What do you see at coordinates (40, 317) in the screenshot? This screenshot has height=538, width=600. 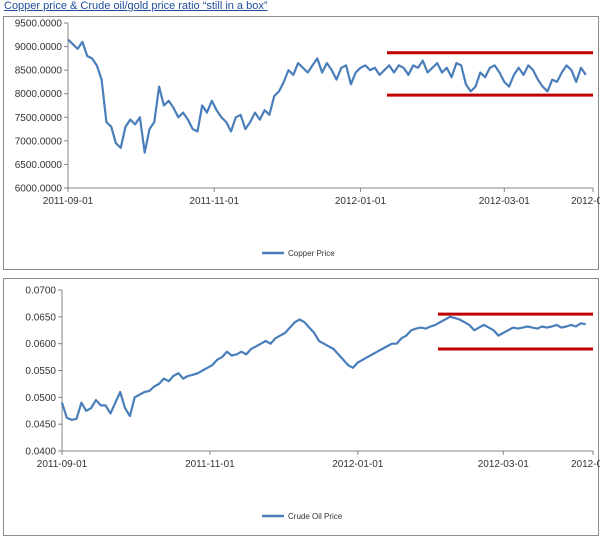 I see `y-tick-label: 0.0650` at bounding box center [40, 317].